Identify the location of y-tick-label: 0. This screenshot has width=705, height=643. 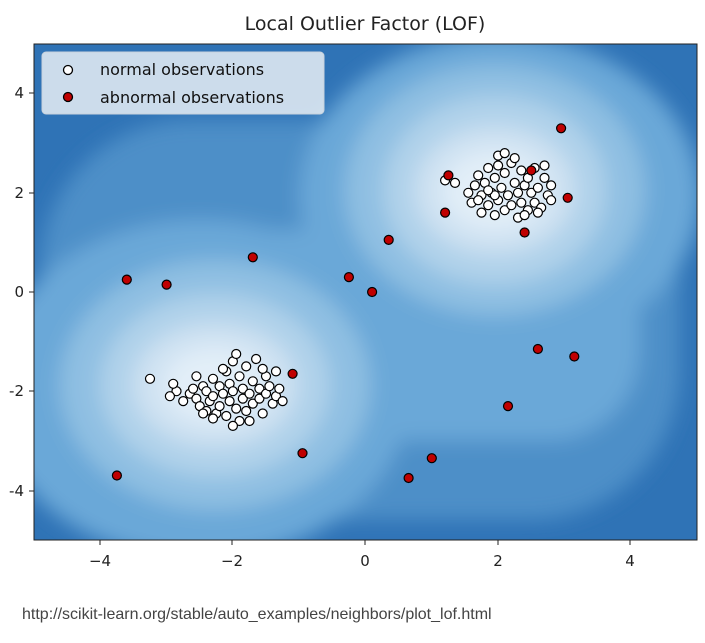
(19, 292).